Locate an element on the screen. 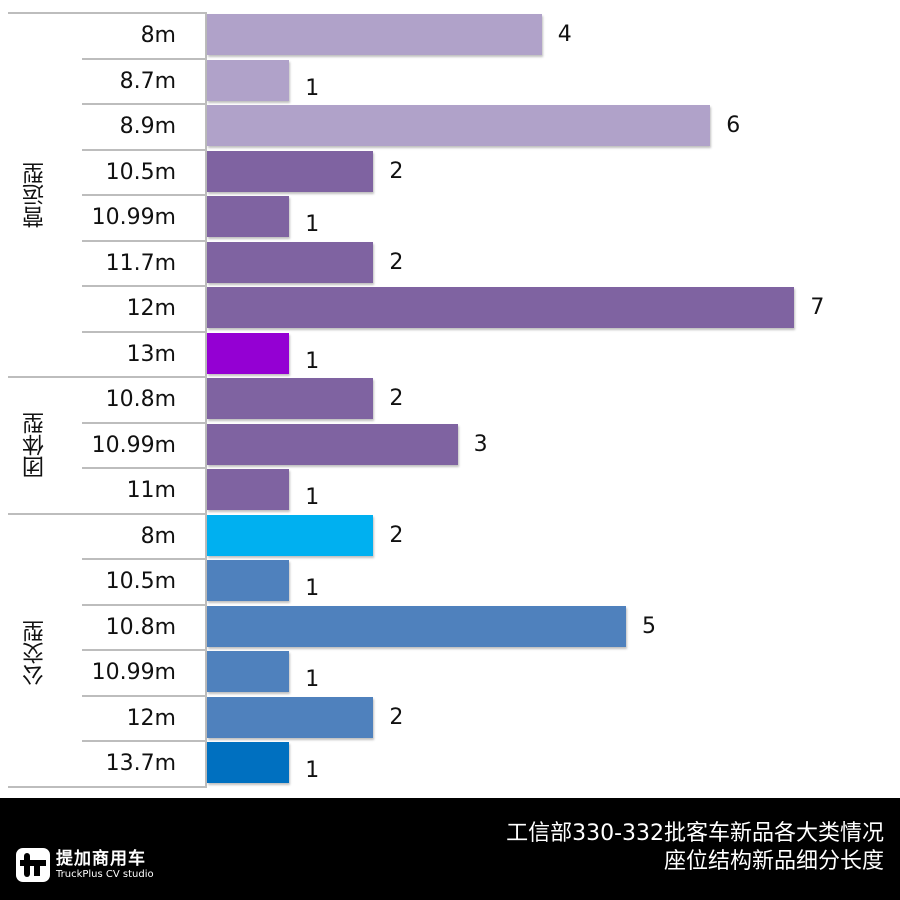 The height and width of the screenshot is (900, 900). value-label: 7 is located at coordinates (817, 307).